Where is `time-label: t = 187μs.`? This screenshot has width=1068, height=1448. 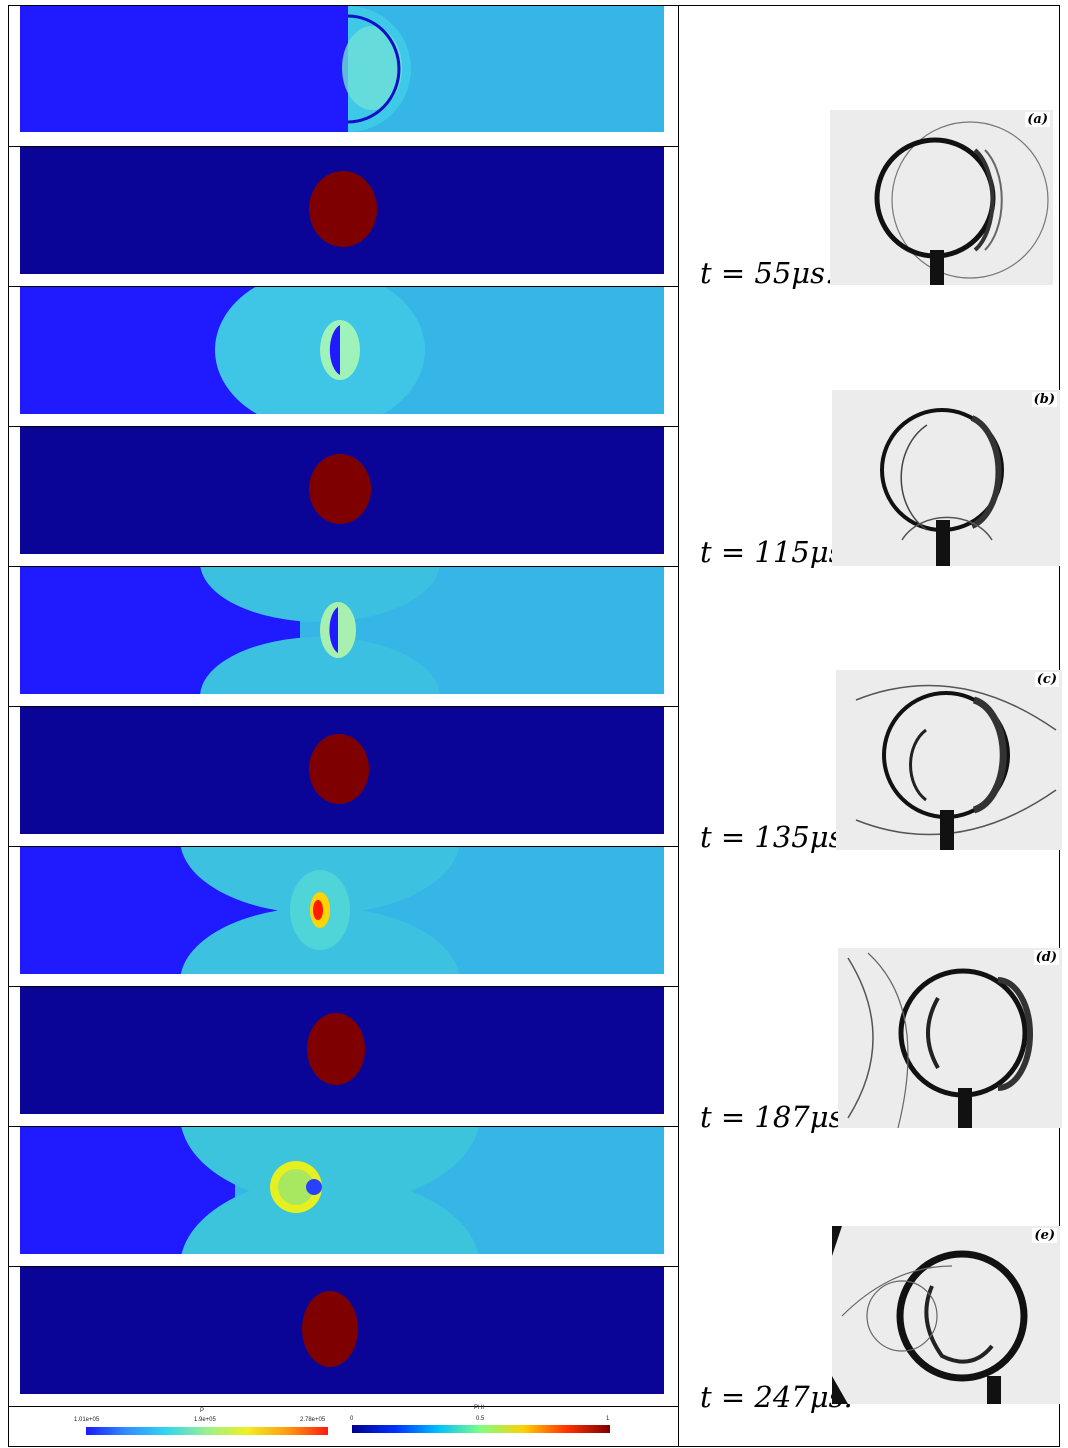 time-label: t = 187μs. is located at coordinates (776, 1117).